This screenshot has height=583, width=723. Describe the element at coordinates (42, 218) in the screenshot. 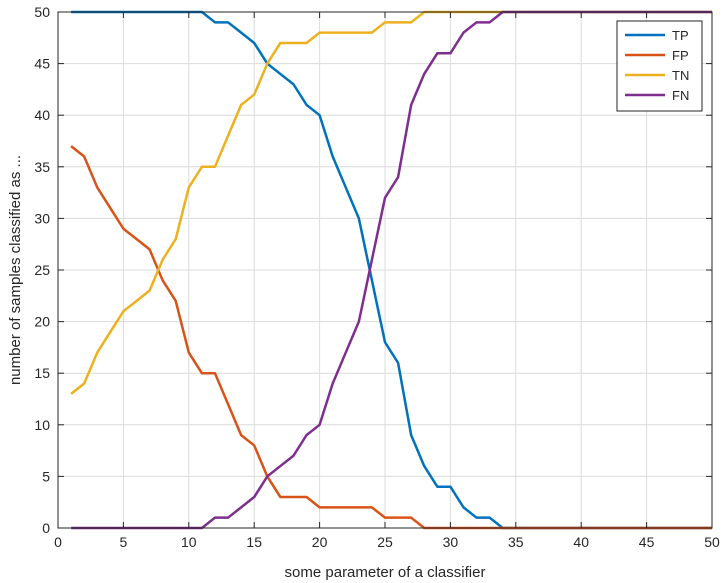

I see `y-tick-label: 30` at that location.